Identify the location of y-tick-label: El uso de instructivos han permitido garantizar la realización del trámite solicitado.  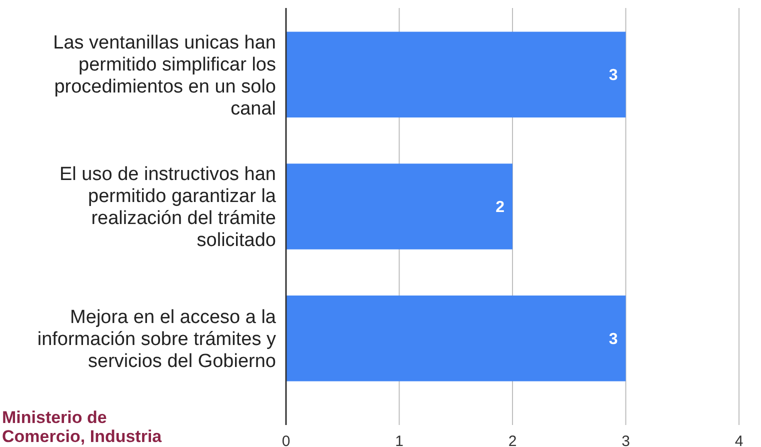
(167, 208).